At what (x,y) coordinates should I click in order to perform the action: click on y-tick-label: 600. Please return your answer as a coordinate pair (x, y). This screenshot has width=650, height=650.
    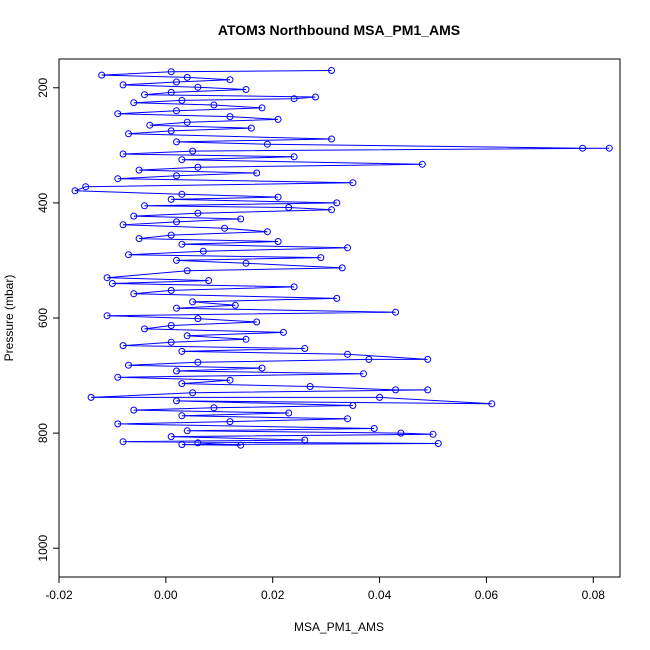
    Looking at the image, I should click on (43, 318).